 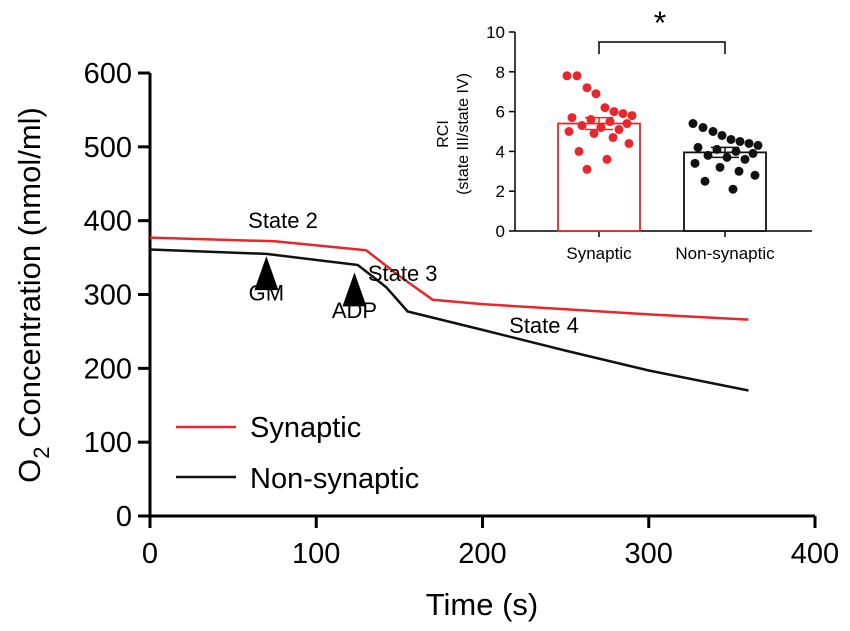 What do you see at coordinates (443, 134) in the screenshot?
I see `inset-y-label-line1: RCI` at bounding box center [443, 134].